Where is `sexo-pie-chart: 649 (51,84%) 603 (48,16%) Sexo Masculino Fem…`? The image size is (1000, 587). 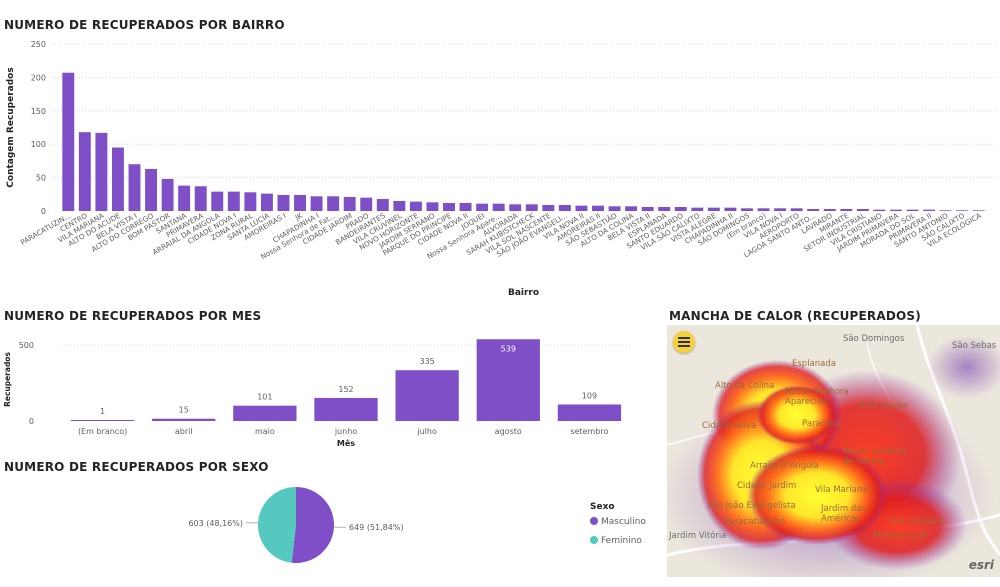 sexo-pie-chart: 649 (51,84%) 603 (48,16%) Sexo Masculino Fem… is located at coordinates (330, 530).